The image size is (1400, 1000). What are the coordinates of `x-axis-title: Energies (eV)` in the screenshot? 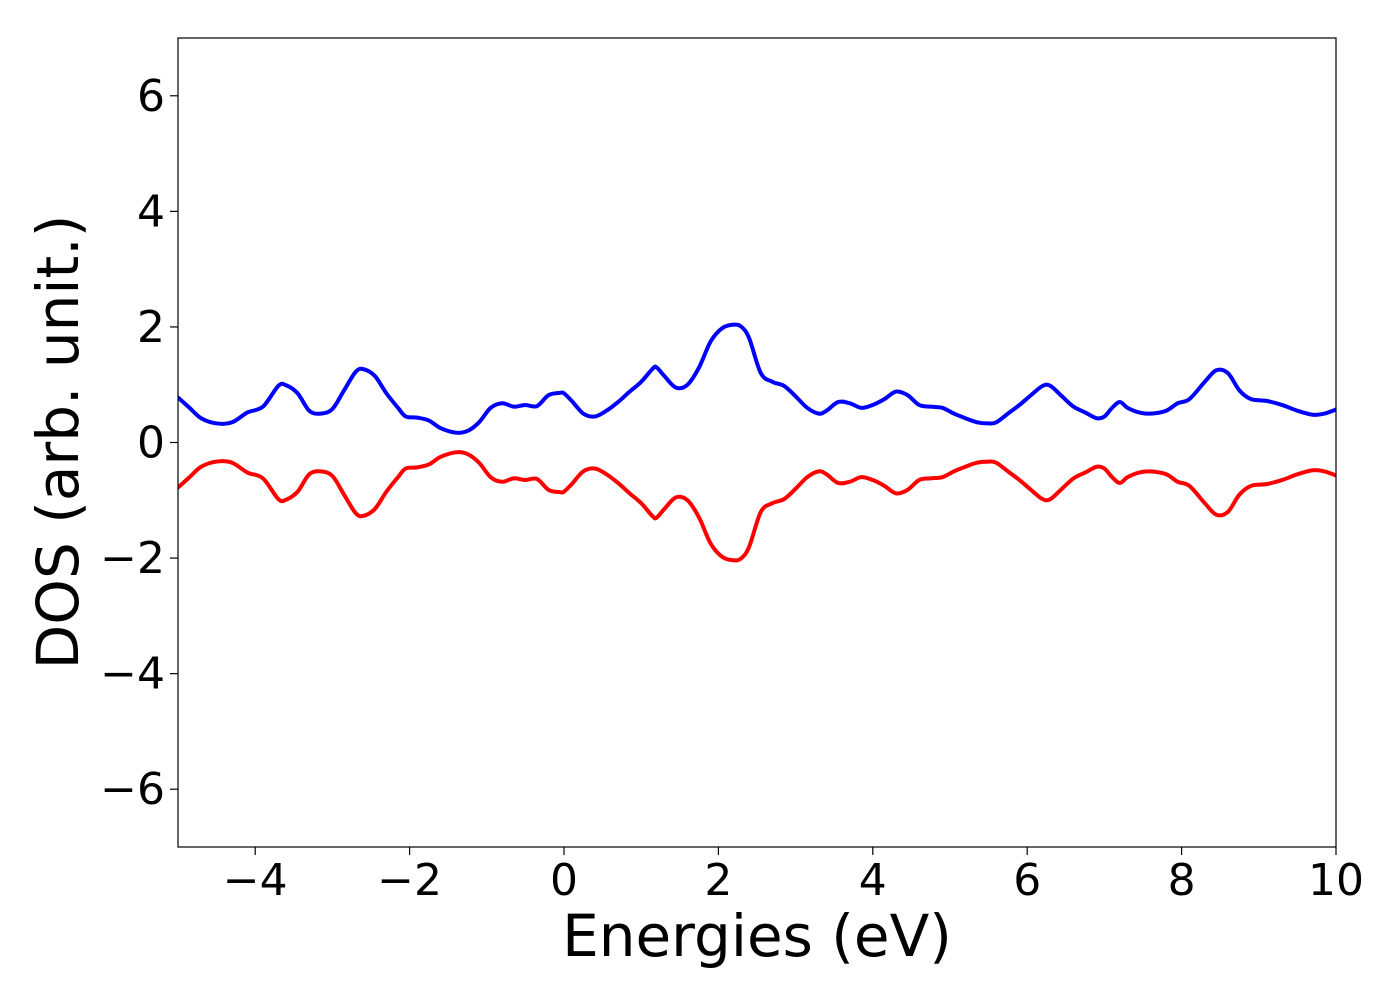 It's located at (757, 936).